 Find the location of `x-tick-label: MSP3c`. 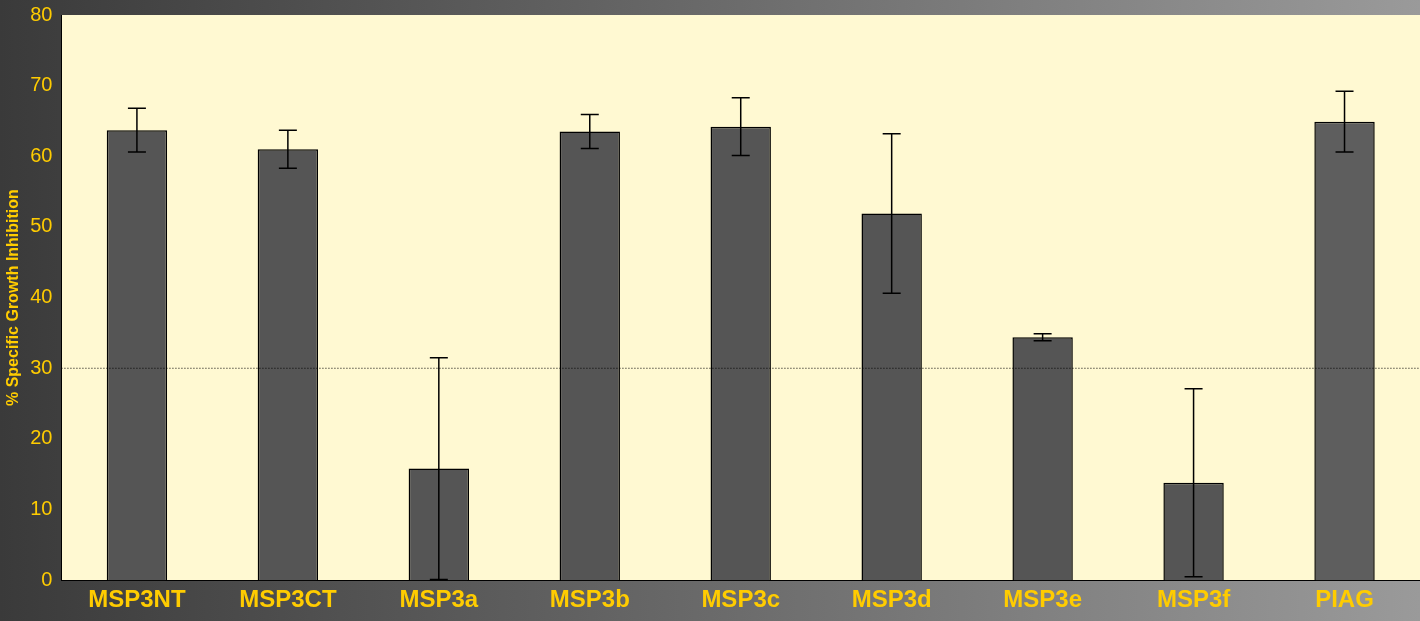

x-tick-label: MSP3c is located at coordinates (741, 599).